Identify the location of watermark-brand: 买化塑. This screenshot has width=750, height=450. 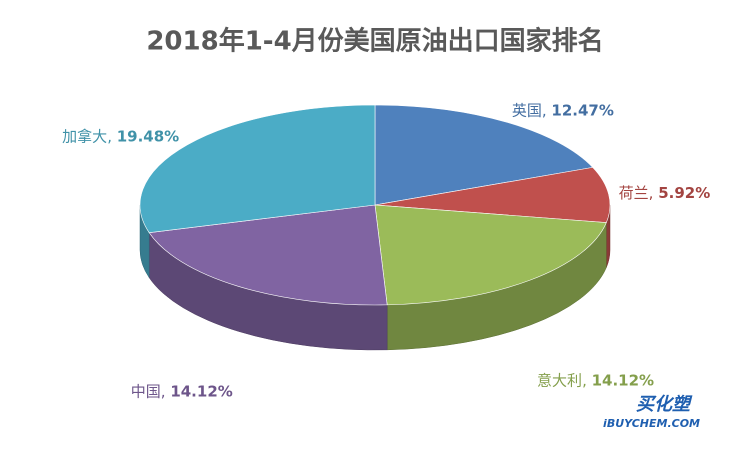
(664, 404).